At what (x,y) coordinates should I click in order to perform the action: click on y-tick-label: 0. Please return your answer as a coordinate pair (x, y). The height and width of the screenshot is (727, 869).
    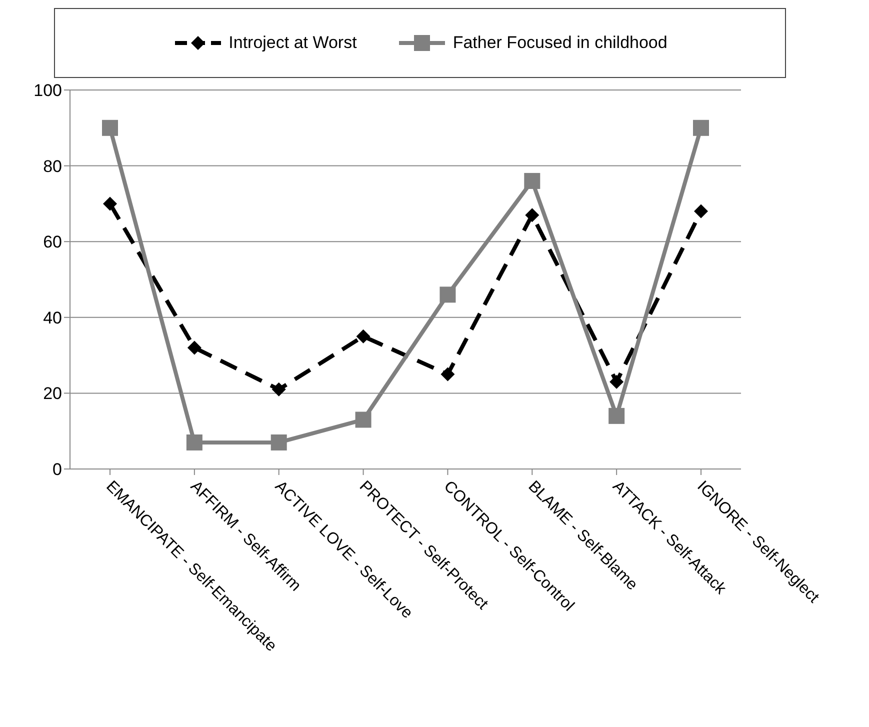
    Looking at the image, I should click on (57, 470).